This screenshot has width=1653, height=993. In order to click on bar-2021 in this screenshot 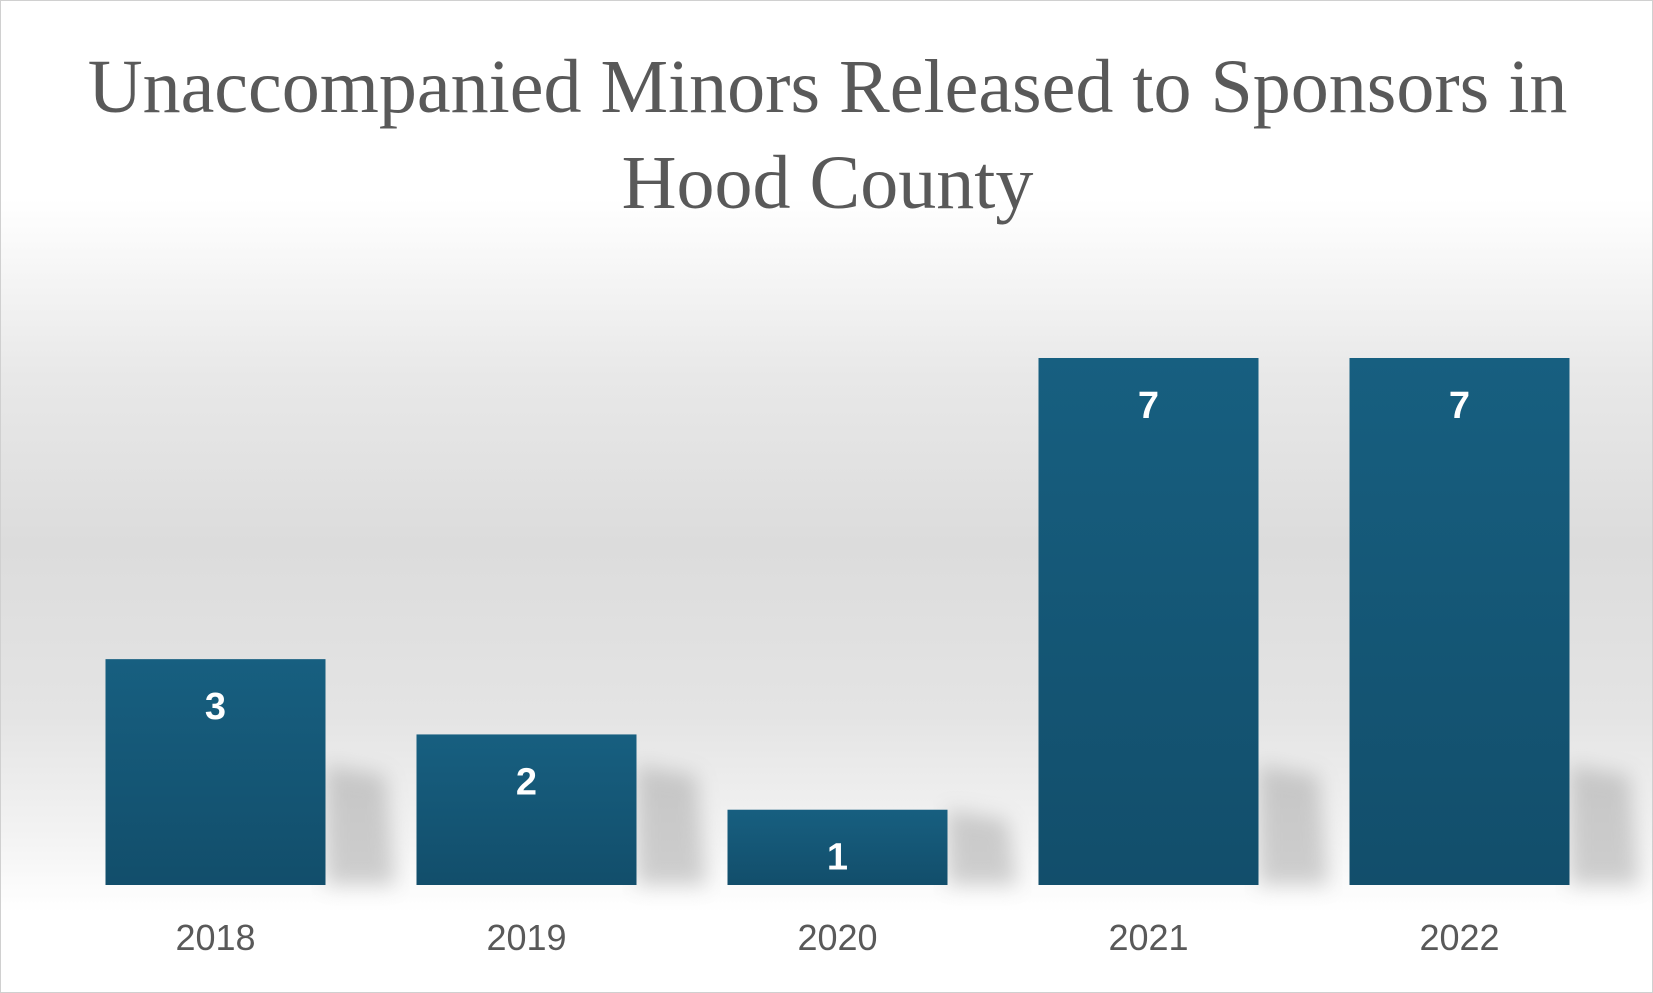, I will do `click(1148, 621)`.